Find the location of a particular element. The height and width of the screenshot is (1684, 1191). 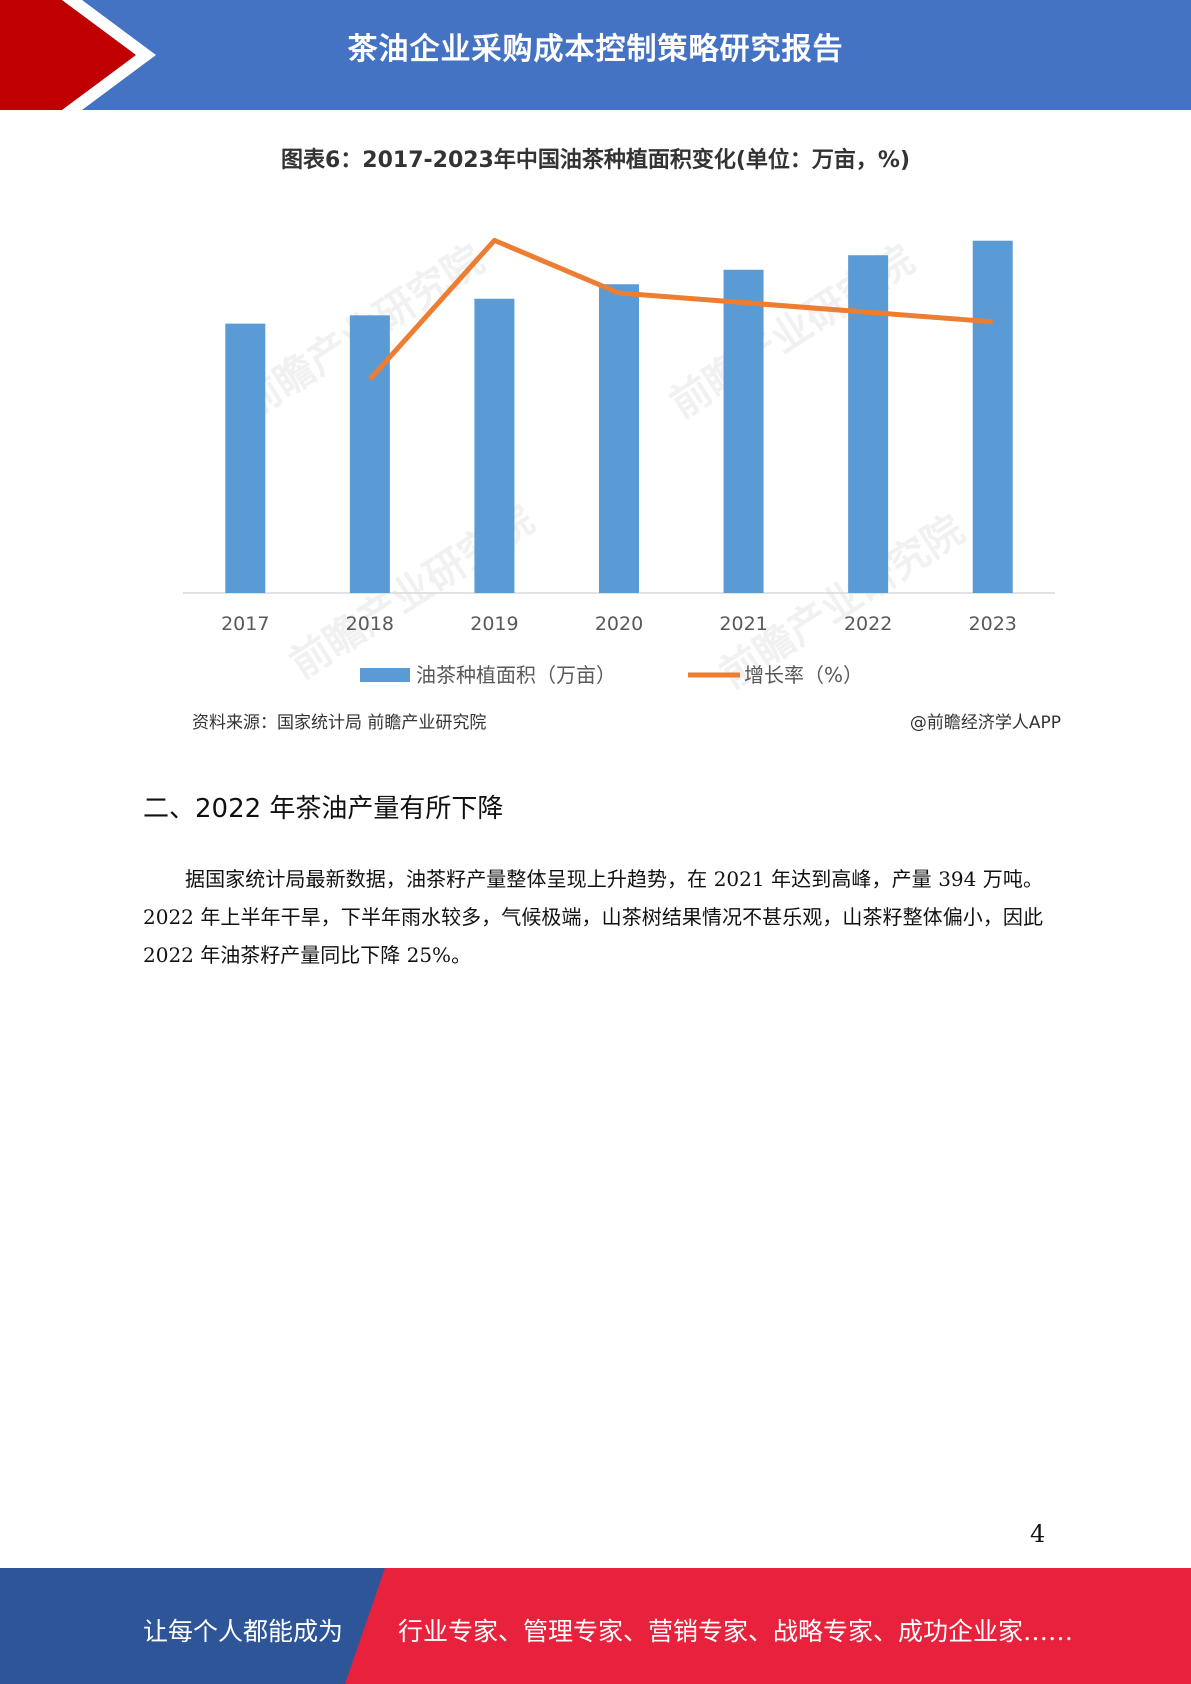

footer-bar is located at coordinates (595, 1626).